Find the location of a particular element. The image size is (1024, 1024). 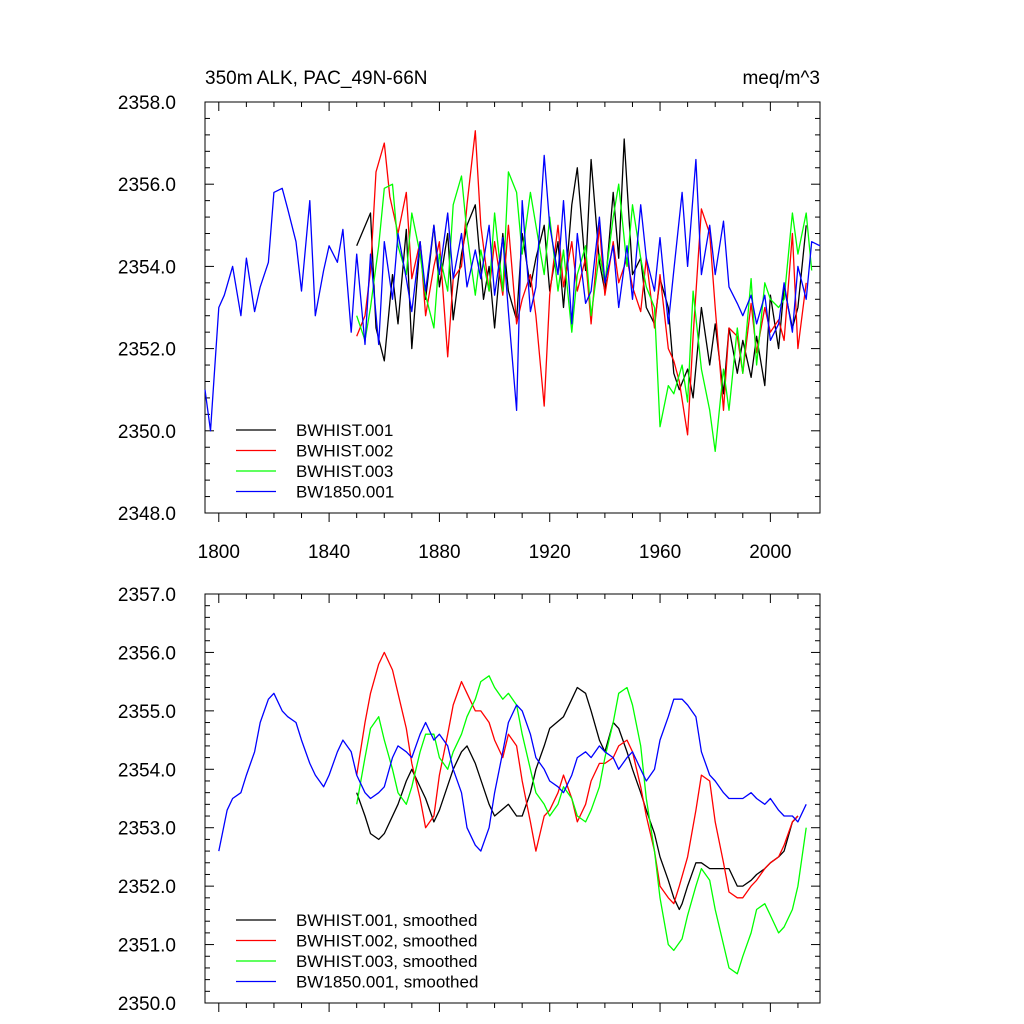

x-tick-label: 1800 is located at coordinates (219, 552).